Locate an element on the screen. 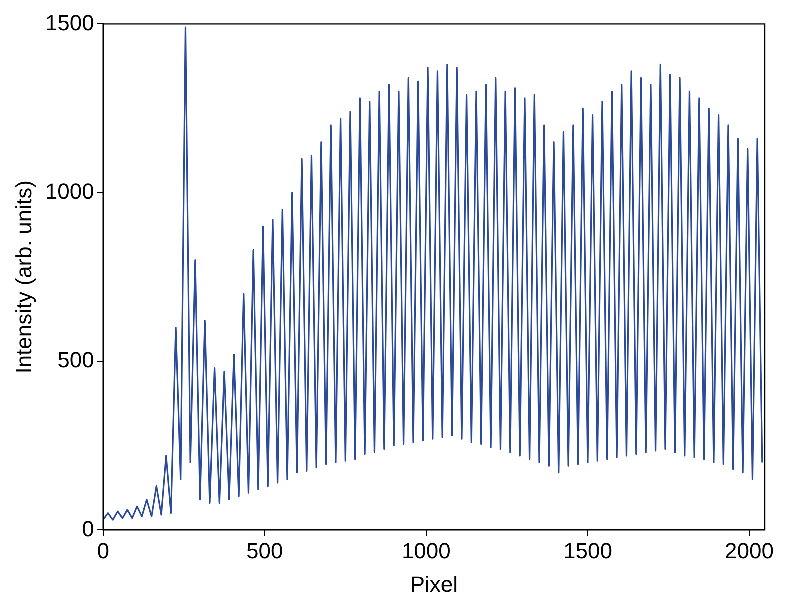 The width and height of the screenshot is (795, 611). x-axis-title: Pixel is located at coordinates (434, 584).